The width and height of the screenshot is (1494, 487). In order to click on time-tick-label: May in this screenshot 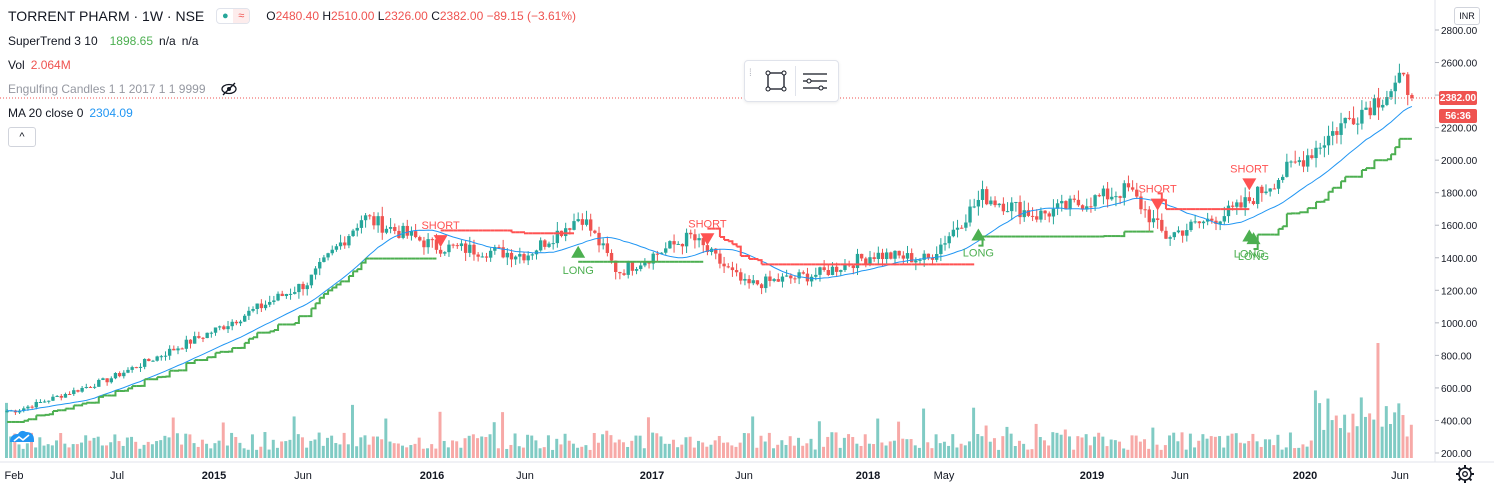, I will do `click(944, 476)`.